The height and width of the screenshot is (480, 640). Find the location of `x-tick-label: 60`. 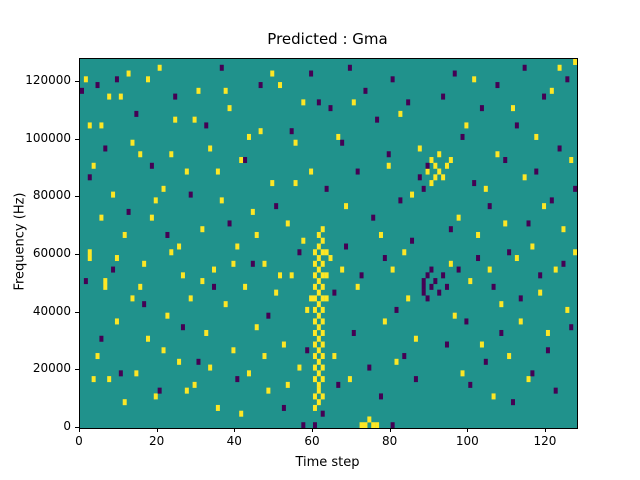

x-tick-label: 60 is located at coordinates (312, 441).